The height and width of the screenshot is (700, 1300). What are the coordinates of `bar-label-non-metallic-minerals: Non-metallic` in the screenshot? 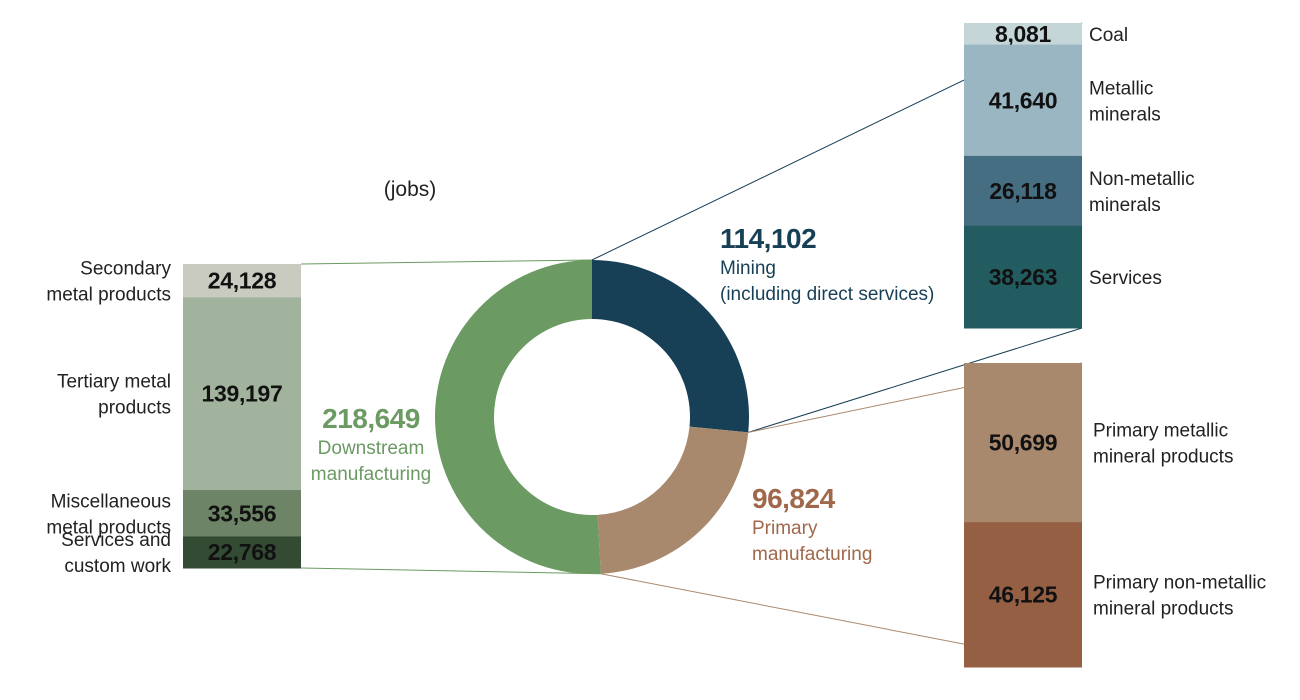 It's located at (1142, 179).